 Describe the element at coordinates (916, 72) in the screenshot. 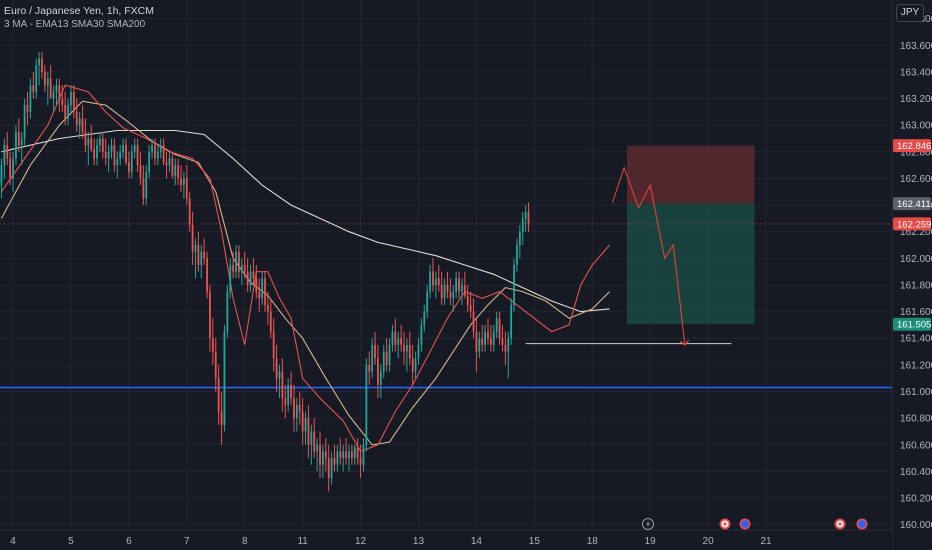

I see `y-tick-label: 163.400` at that location.